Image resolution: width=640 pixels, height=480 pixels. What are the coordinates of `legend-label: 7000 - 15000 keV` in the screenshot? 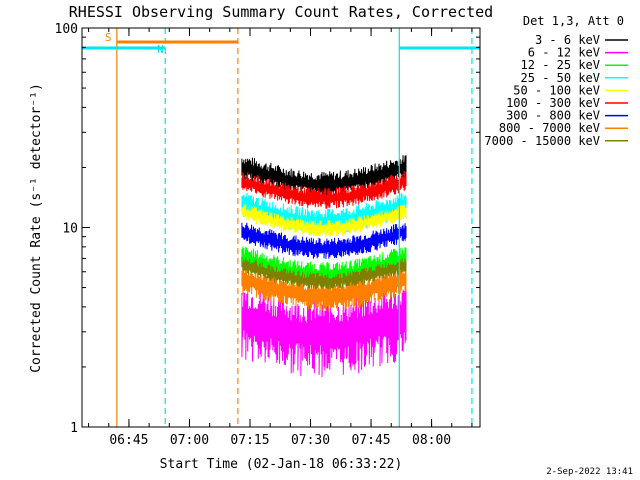 It's located at (542, 141).